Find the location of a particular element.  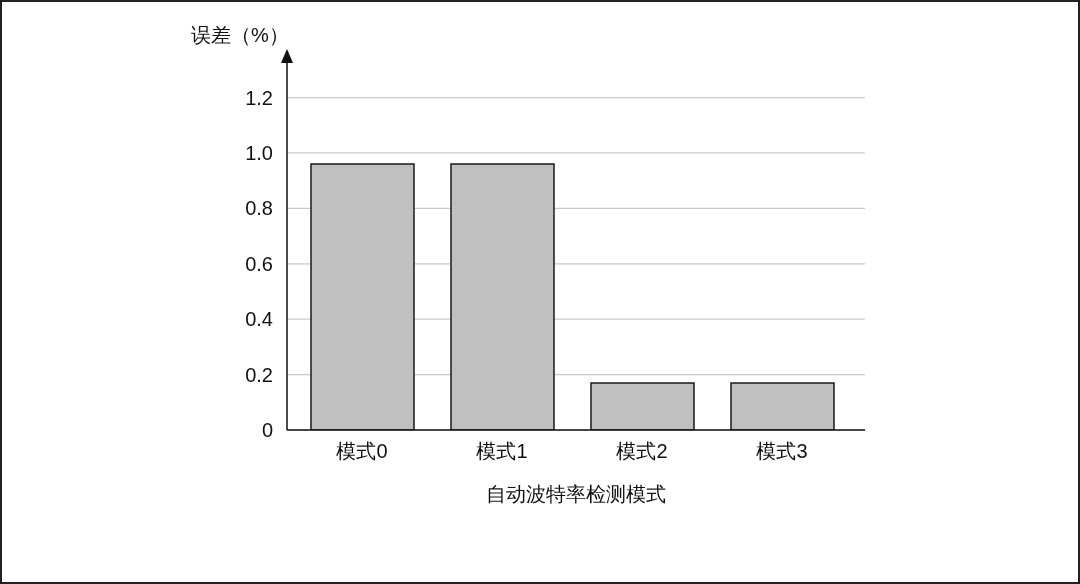

x-tick-label: 模式1 is located at coordinates (502, 451).